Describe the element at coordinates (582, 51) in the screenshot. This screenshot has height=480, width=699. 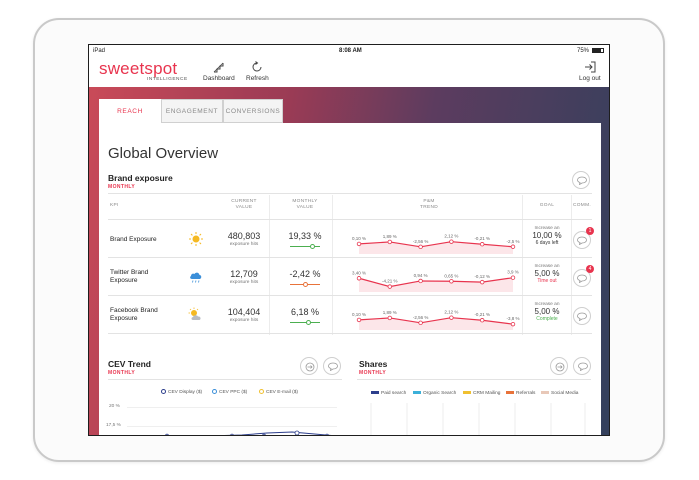
I see `battery-percent: 75%` at that location.